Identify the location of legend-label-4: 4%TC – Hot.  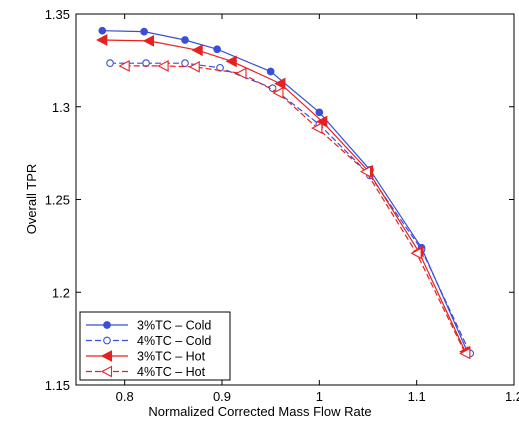
(171, 372).